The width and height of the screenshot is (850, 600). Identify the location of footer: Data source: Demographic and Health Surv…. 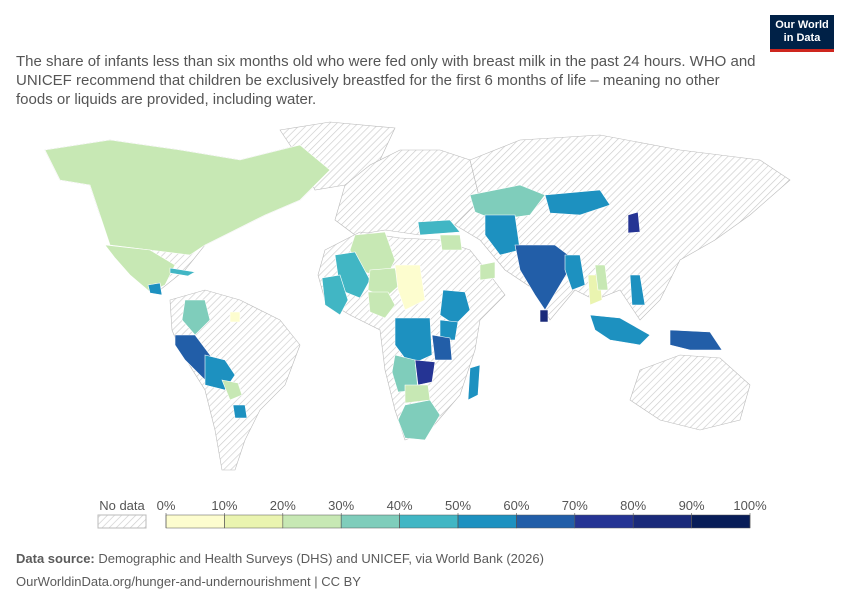
(280, 570).